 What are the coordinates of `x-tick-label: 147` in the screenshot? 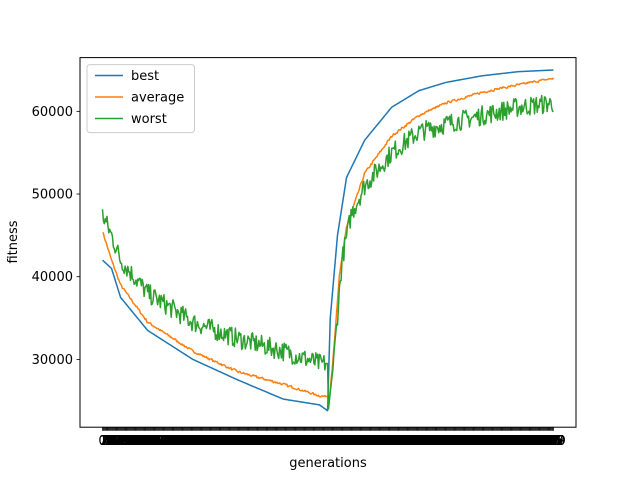 It's located at (235, 441).